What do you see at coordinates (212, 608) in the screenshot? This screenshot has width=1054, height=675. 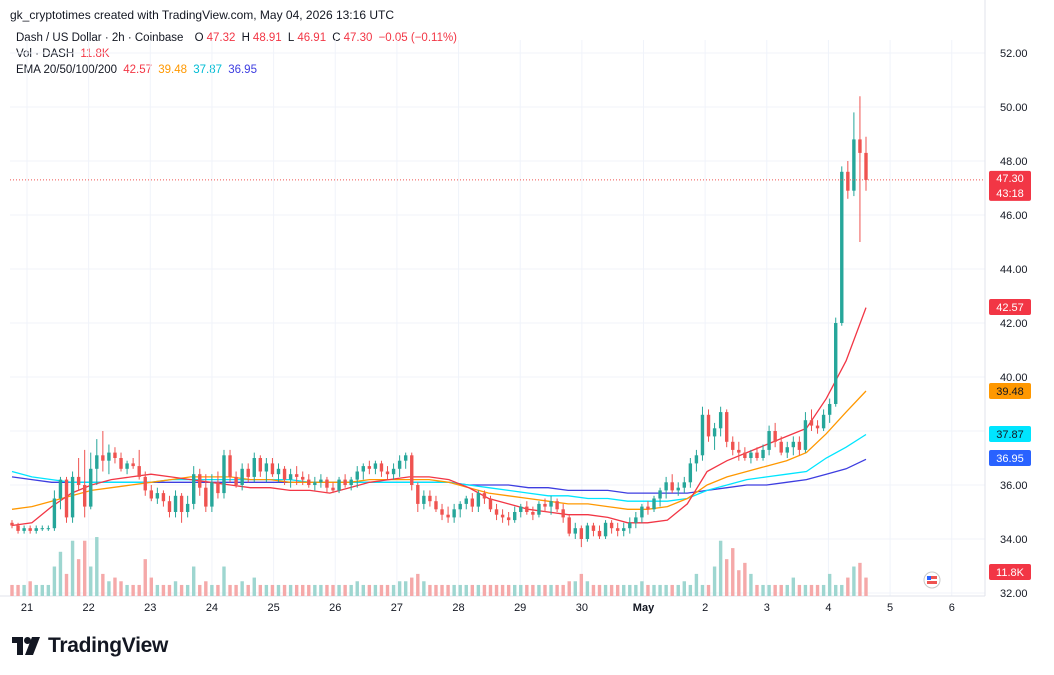 I see `x-tick-label: 24` at bounding box center [212, 608].